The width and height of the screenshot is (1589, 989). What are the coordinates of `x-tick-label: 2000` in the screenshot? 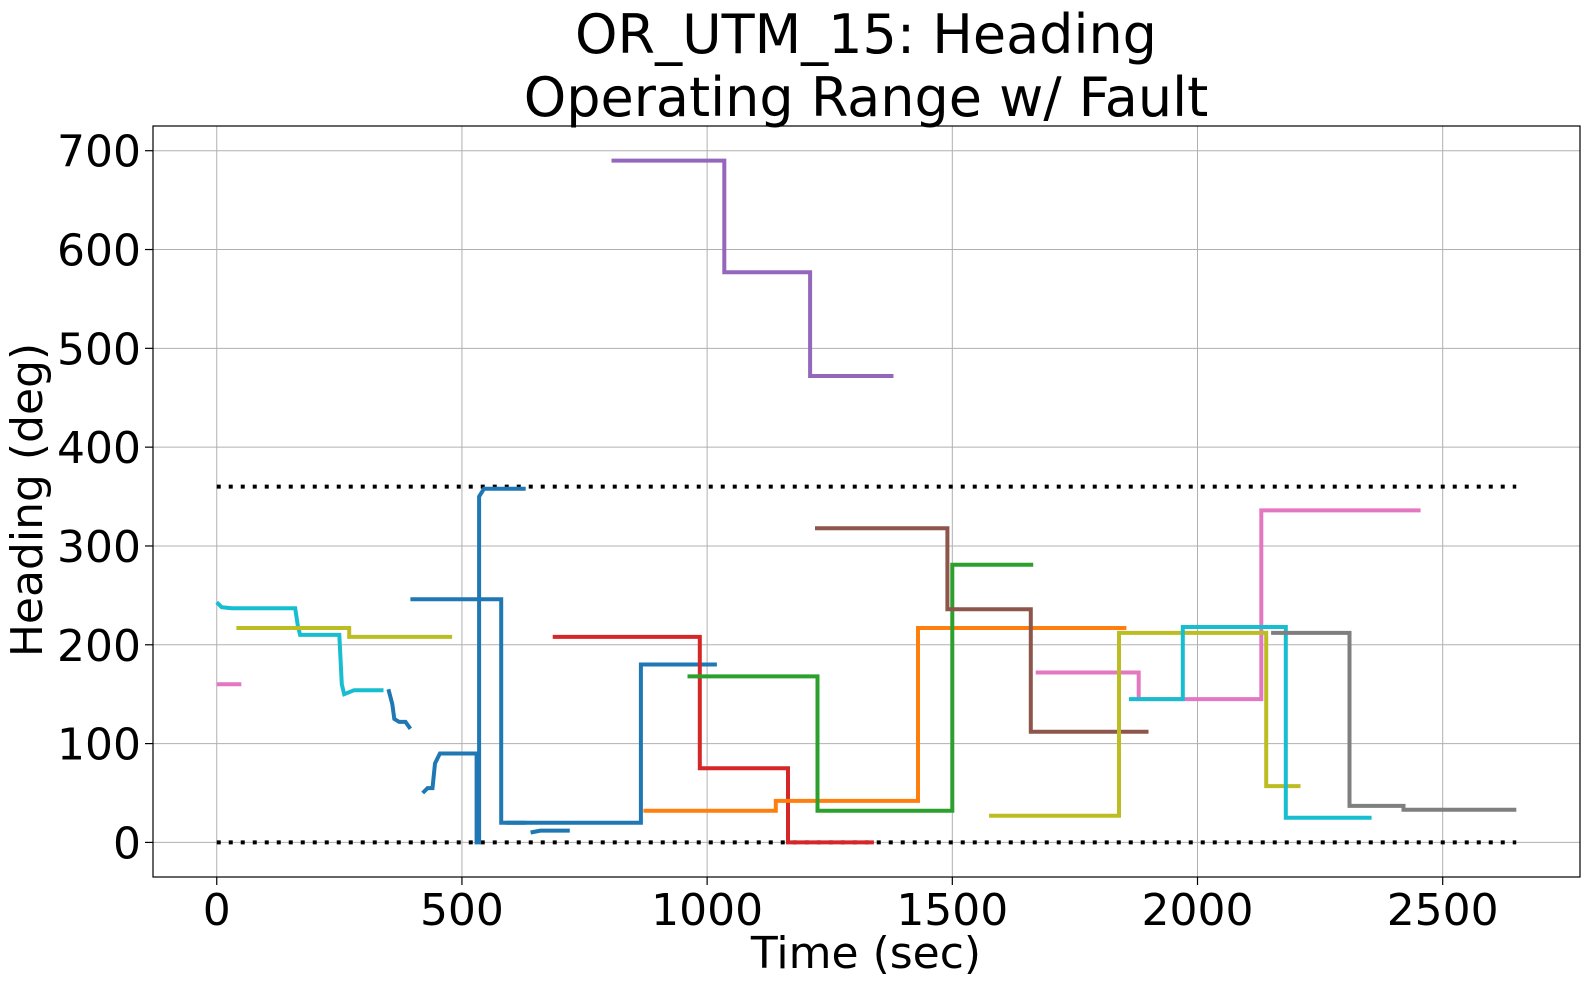 It's located at (1198, 910).